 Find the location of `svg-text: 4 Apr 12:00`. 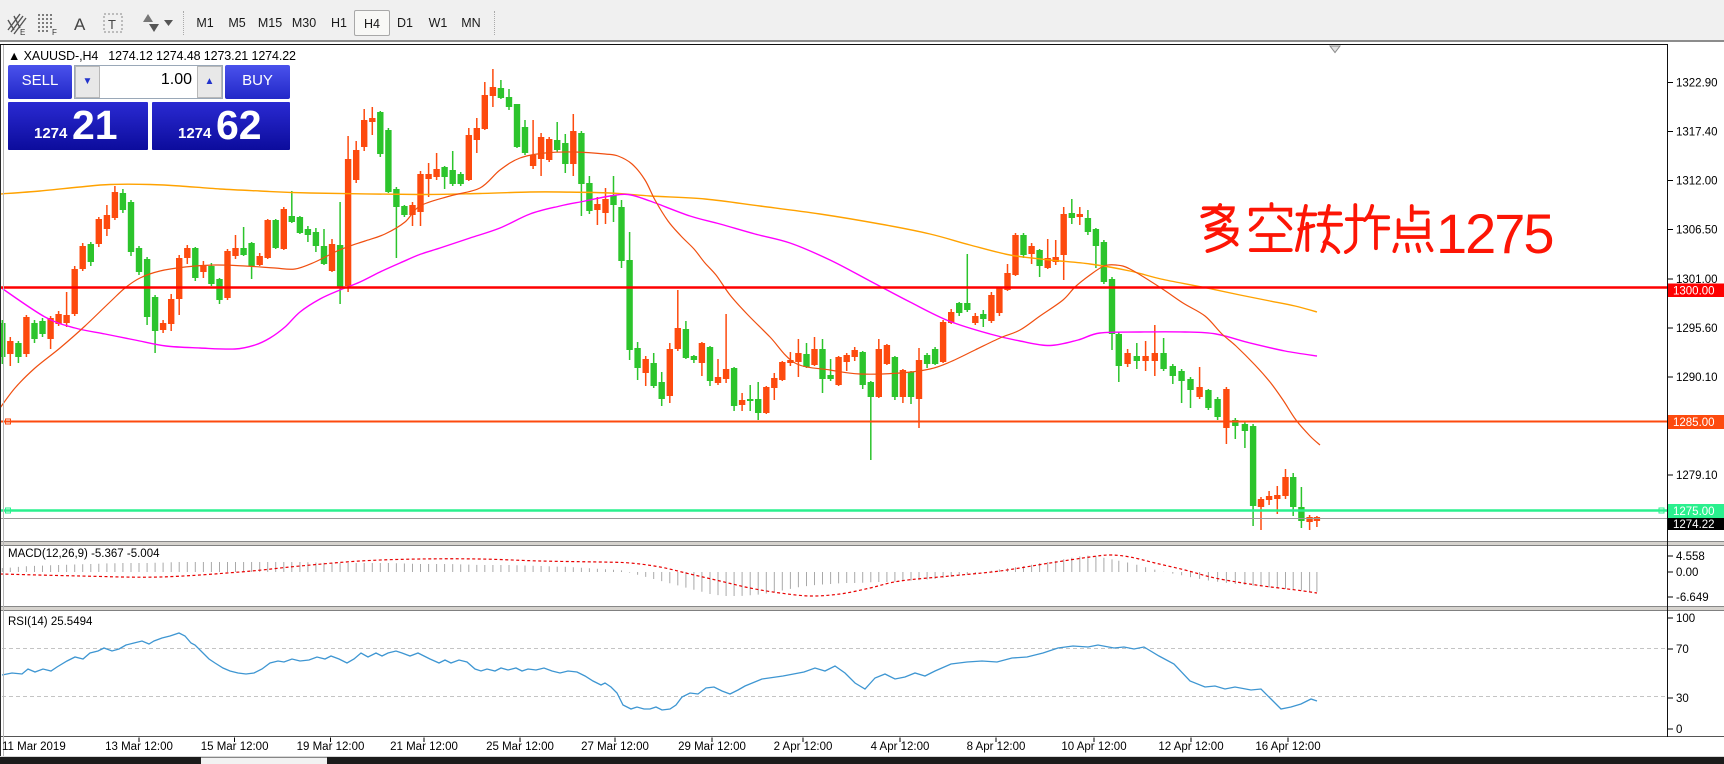

svg-text: 4 Apr 12:00 is located at coordinates (900, 747).